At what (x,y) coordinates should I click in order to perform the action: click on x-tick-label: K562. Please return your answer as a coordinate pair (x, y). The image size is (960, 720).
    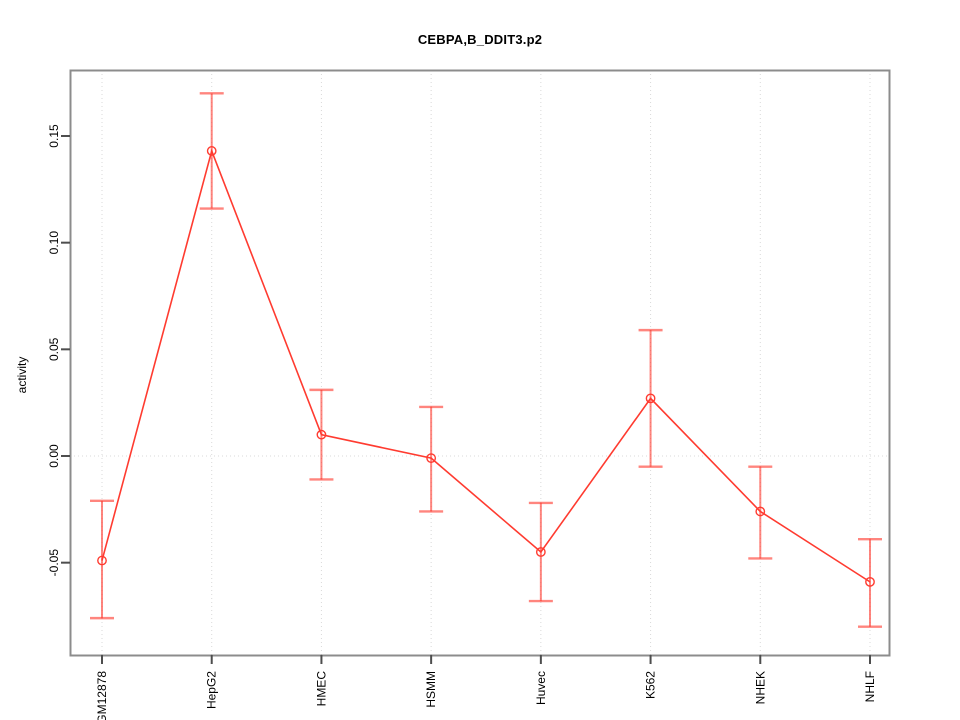
    Looking at the image, I should click on (651, 685).